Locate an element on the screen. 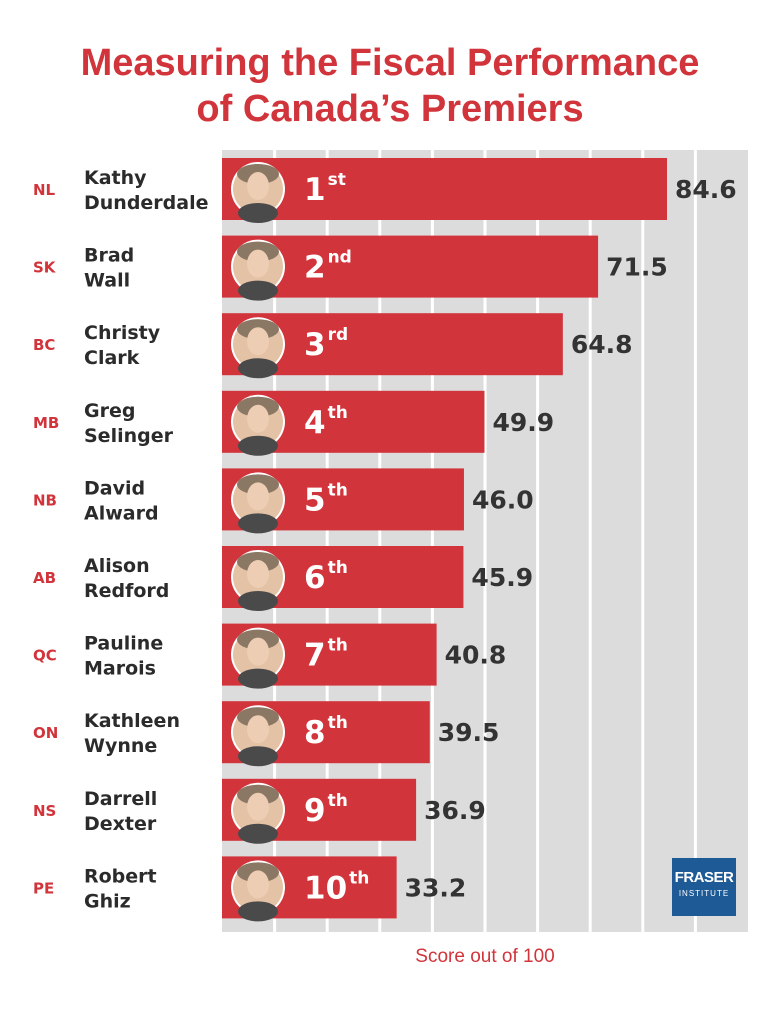 The width and height of the screenshot is (780, 1009). premier-last-name: Alward is located at coordinates (121, 513).